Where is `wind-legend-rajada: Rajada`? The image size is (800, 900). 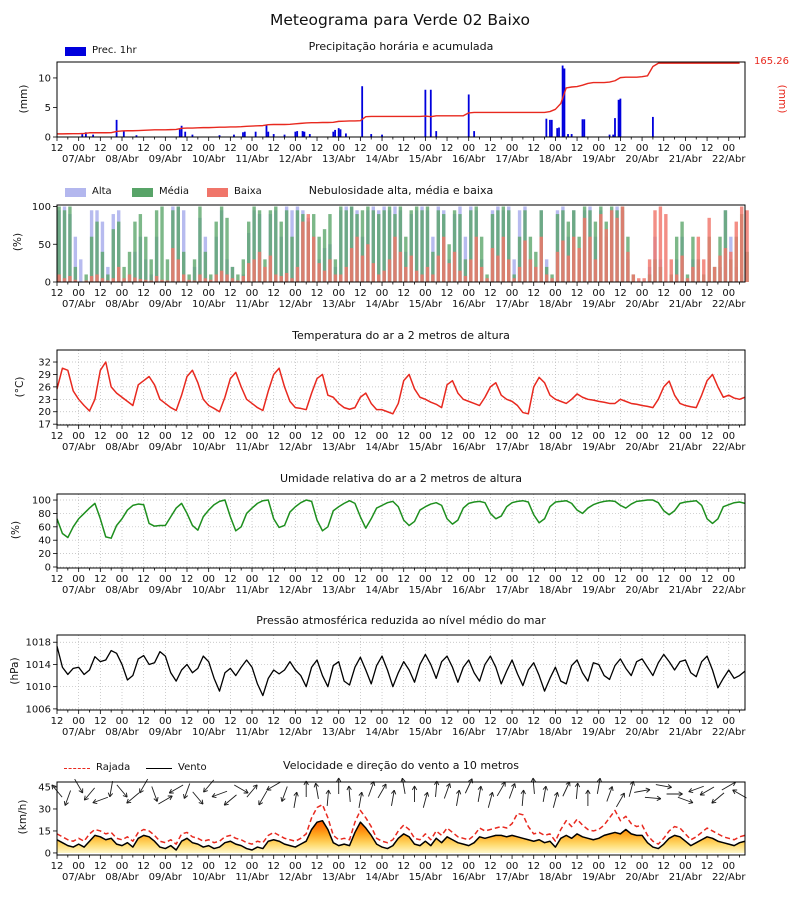 wind-legend-rajada: Rajada is located at coordinates (97, 768).